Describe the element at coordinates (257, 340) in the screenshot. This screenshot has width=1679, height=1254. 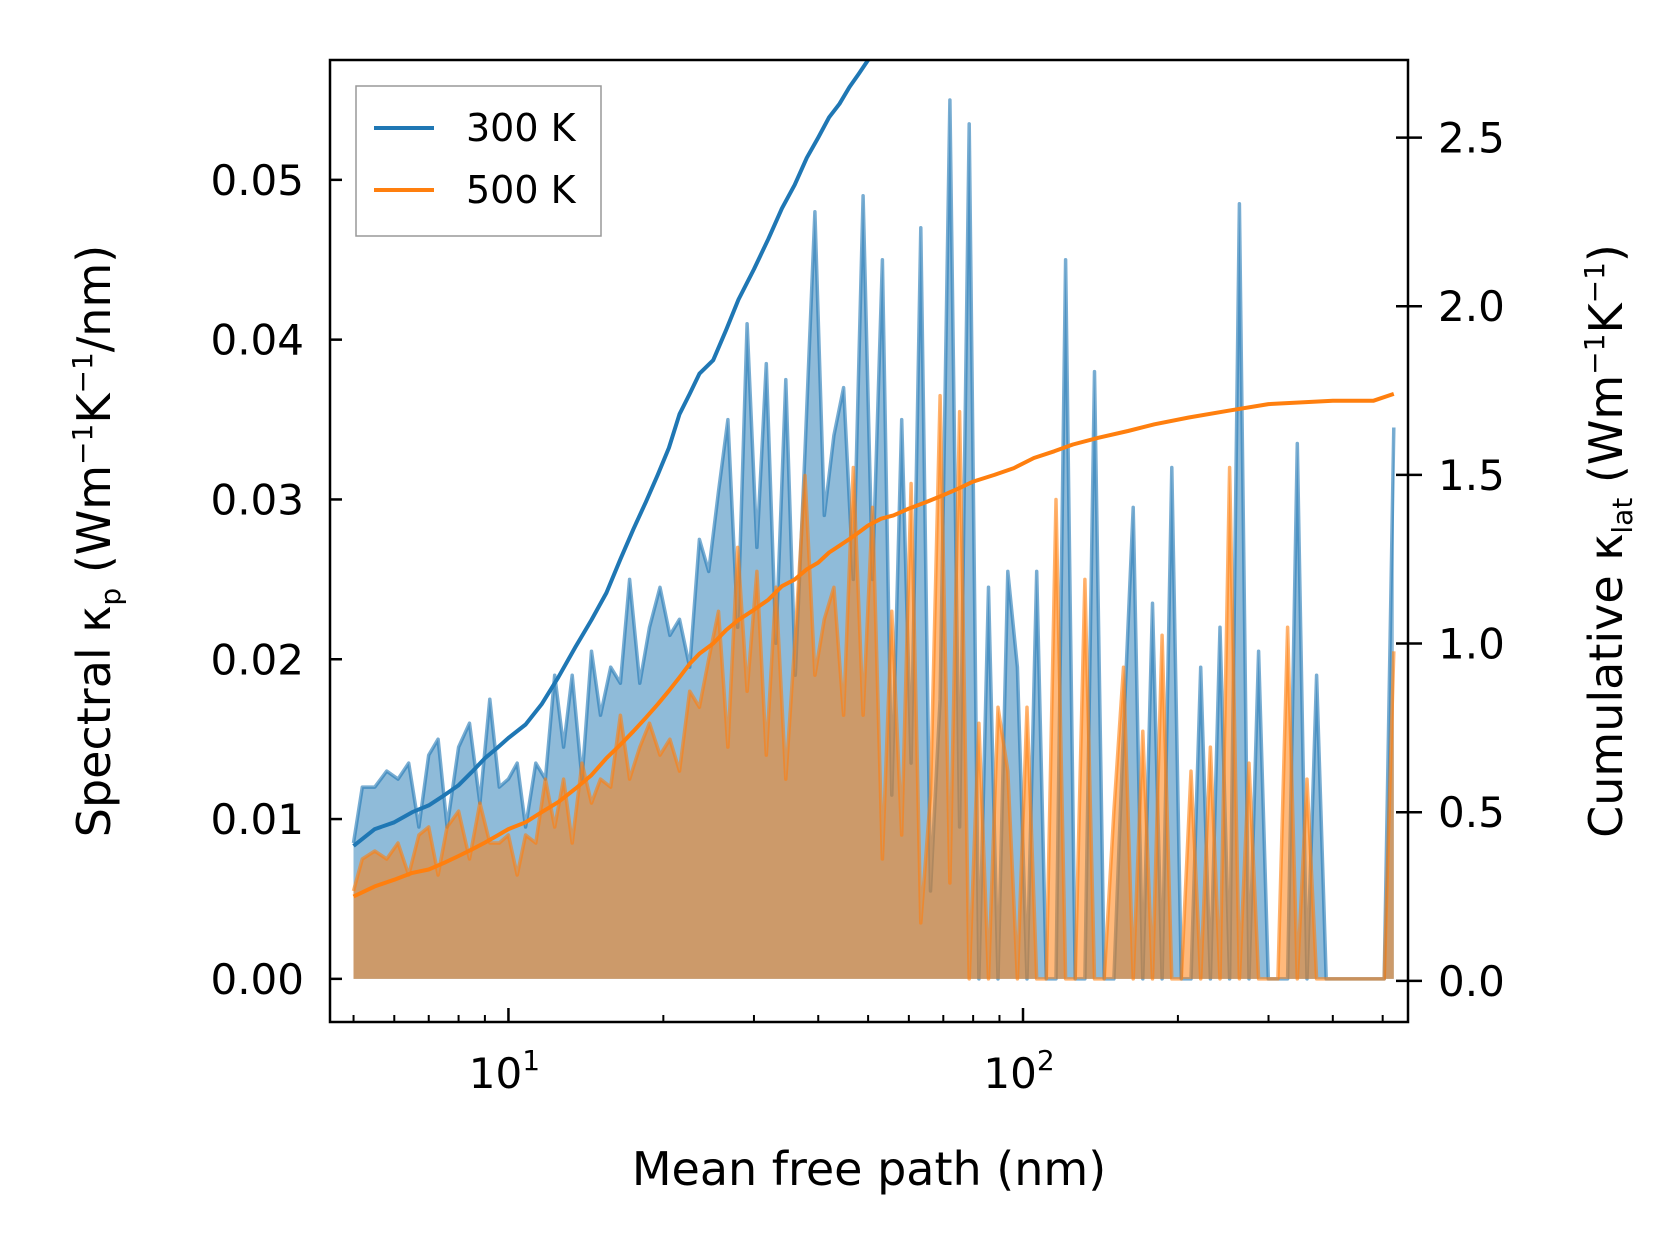
I see `y-tick-label: 0.04` at that location.